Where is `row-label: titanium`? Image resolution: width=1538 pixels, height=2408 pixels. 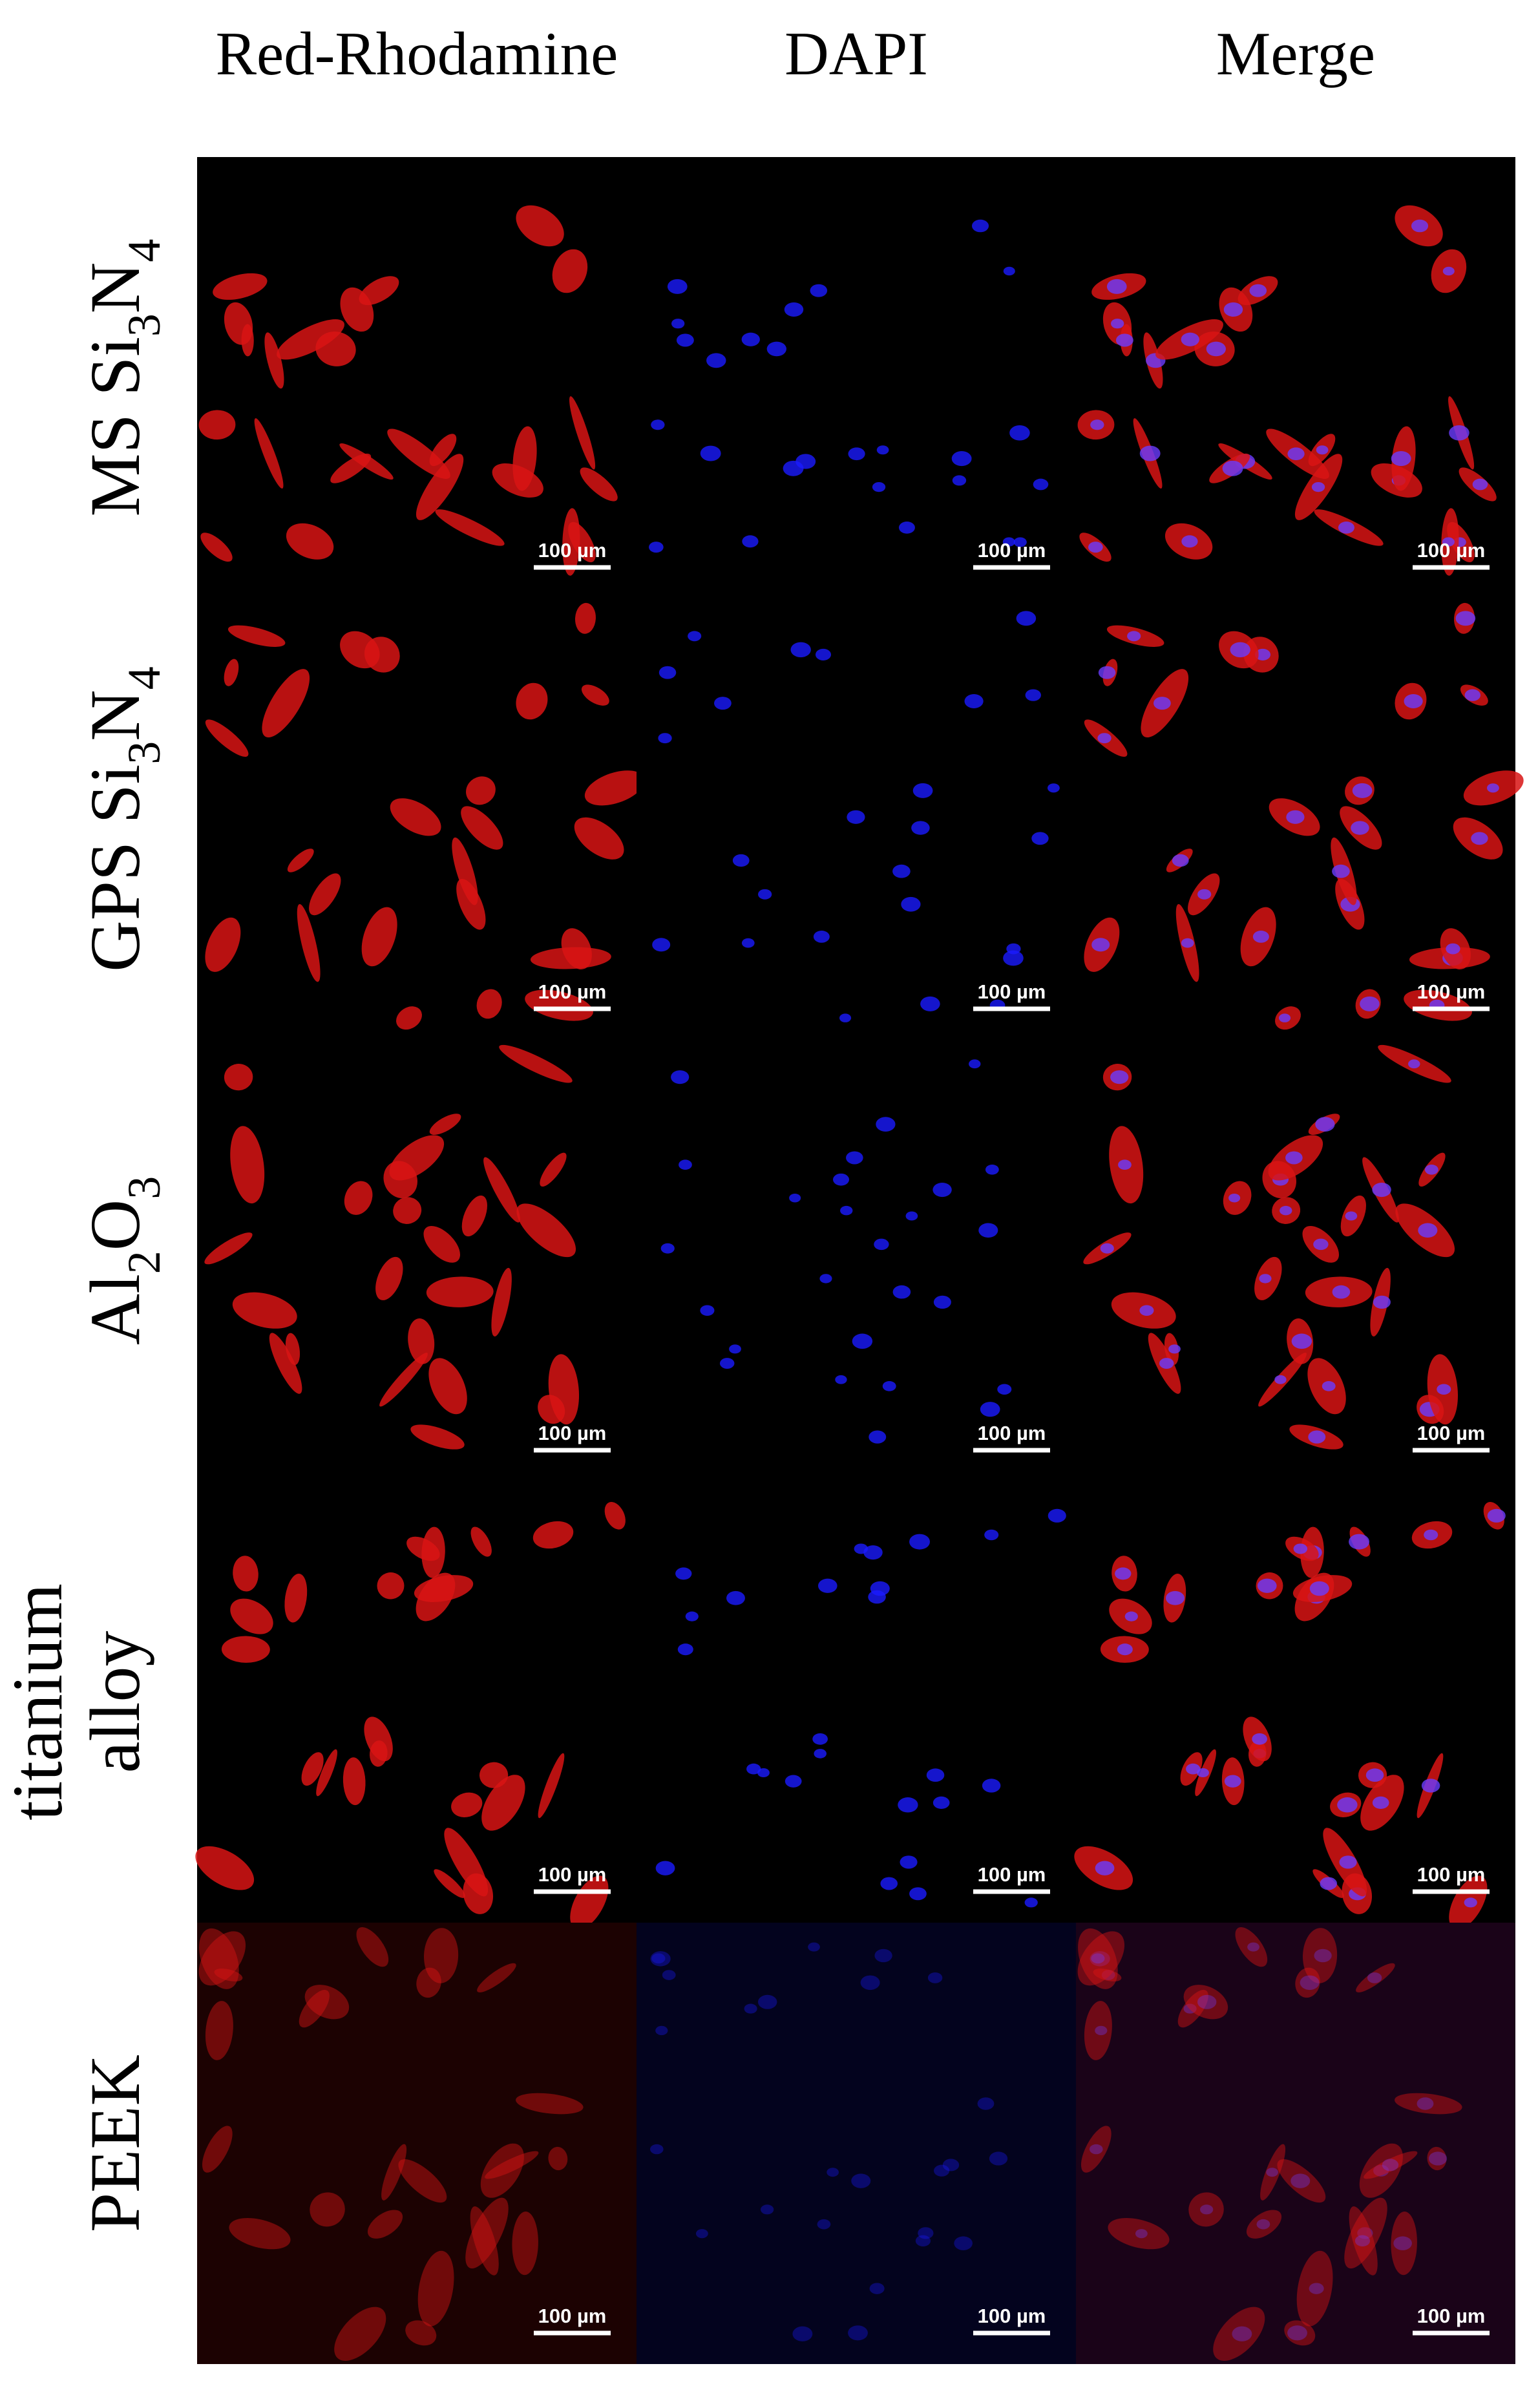
row-label: titanium is located at coordinates (38, 1702).